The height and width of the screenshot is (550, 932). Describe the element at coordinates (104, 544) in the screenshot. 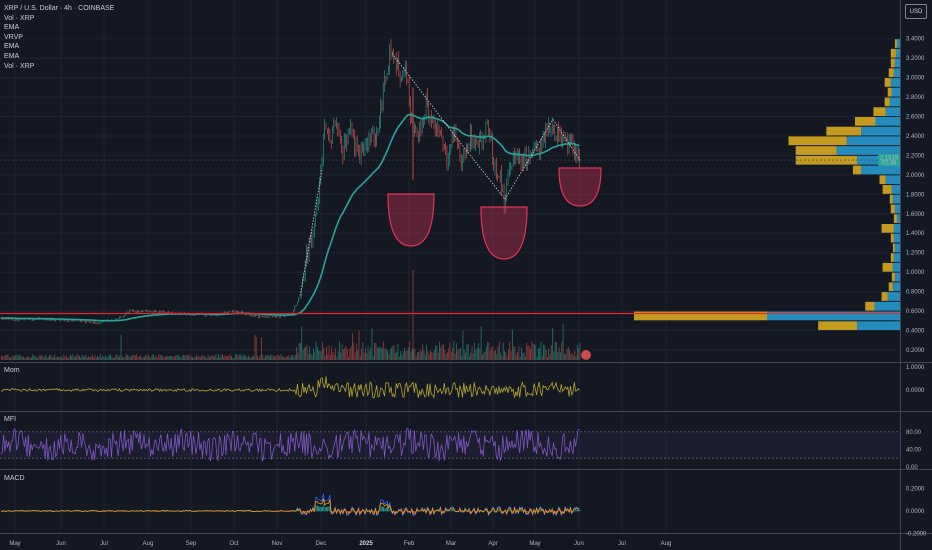

I see `time-axis-tick: Jul` at that location.